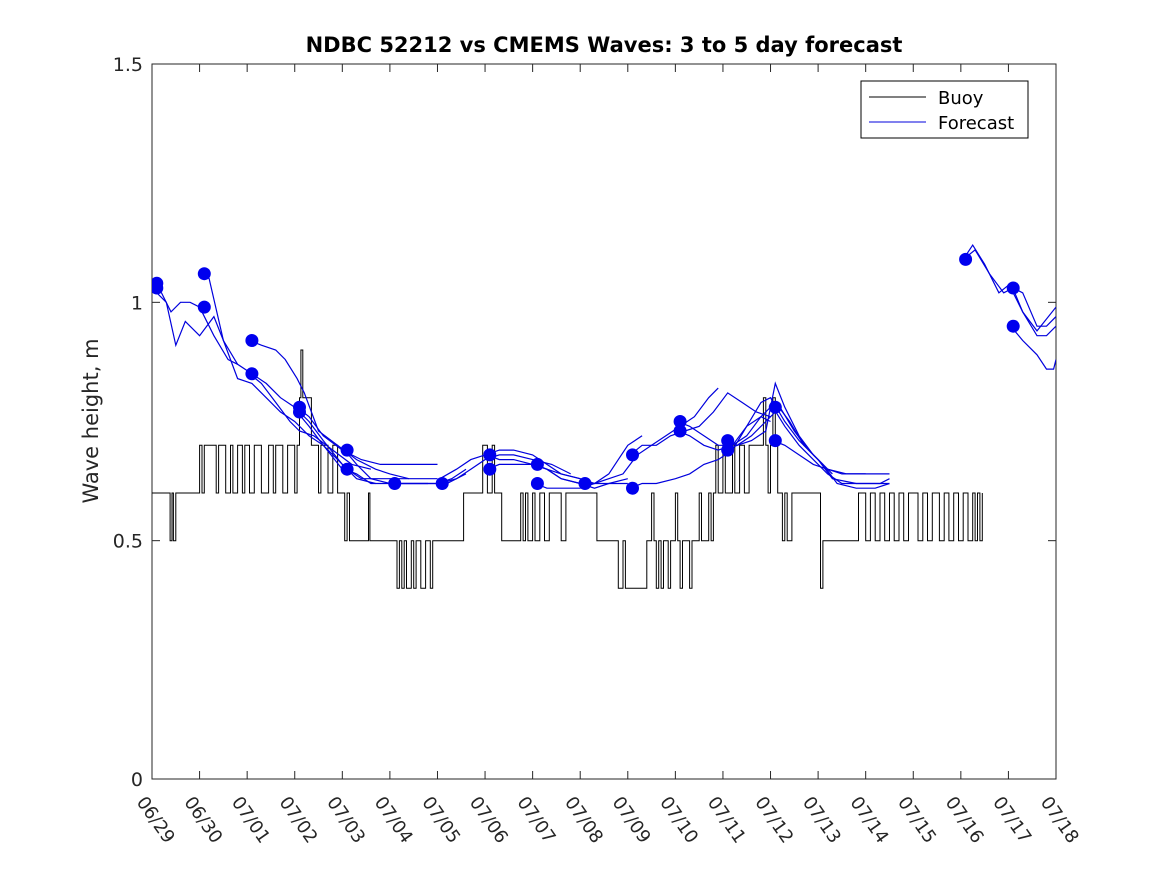 Image resolution: width=1167 pixels, height=875 pixels. What do you see at coordinates (976, 123) in the screenshot?
I see `legend-forecast-label: Forecast` at bounding box center [976, 123].